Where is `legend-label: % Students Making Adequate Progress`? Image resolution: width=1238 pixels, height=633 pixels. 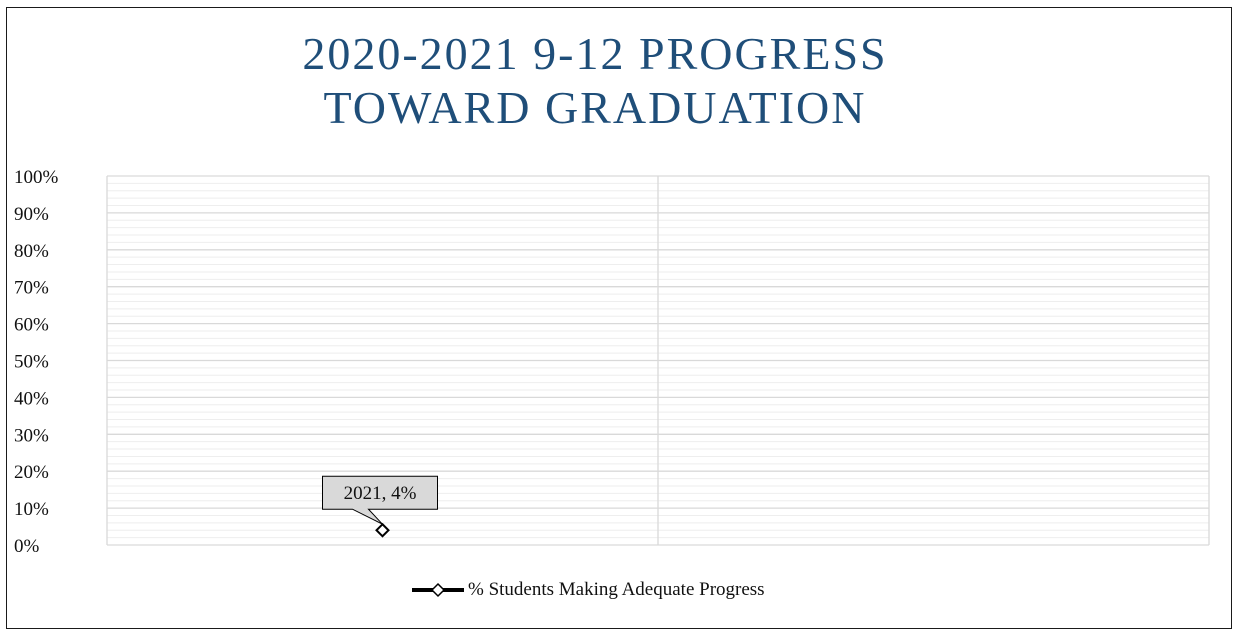 legend-label: % Students Making Adequate Progress is located at coordinates (616, 589).